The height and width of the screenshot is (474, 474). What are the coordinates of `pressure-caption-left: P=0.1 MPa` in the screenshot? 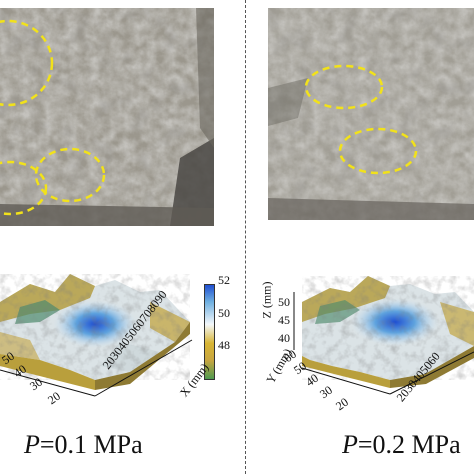 It's located at (83, 445).